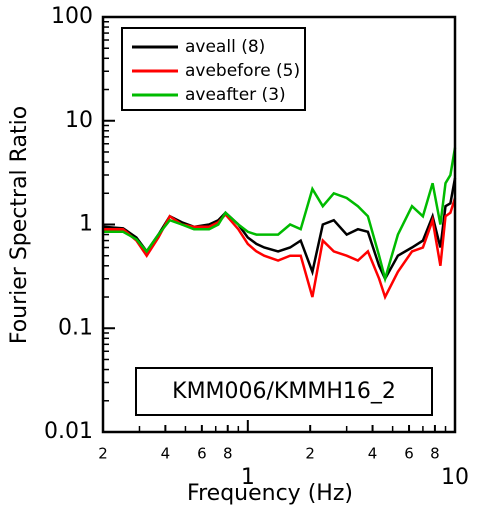  What do you see at coordinates (225, 47) in the screenshot?
I see `legend-label: aveall (8)` at bounding box center [225, 47].